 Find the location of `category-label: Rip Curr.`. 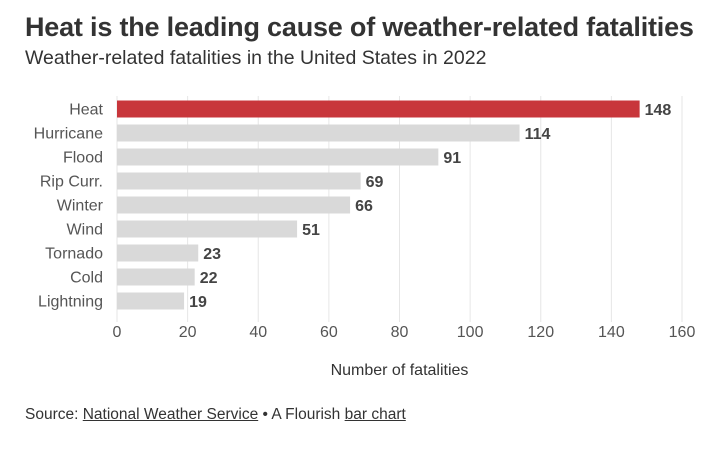

category-label: Rip Curr. is located at coordinates (71, 182).